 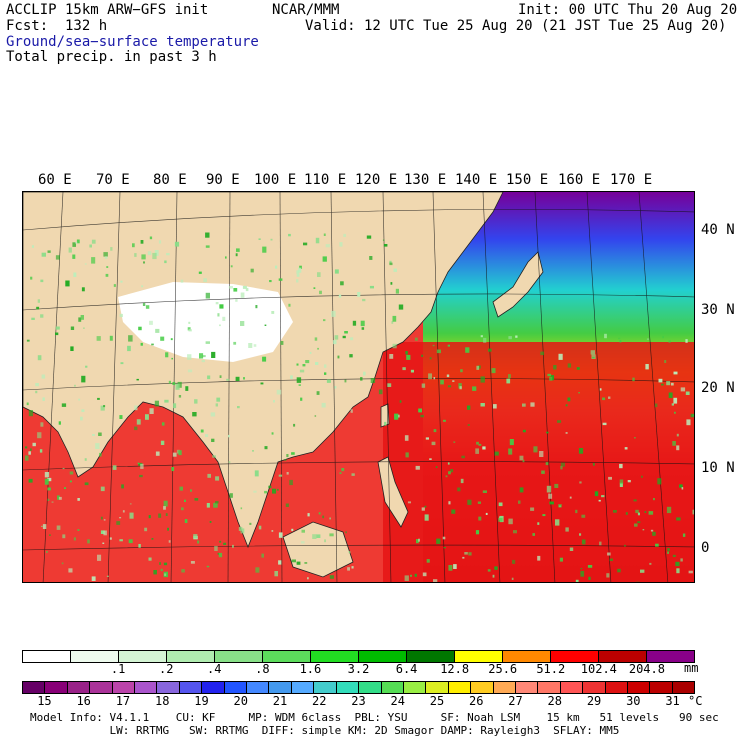 I want to click on tick-label: 25.6, so click(x=503, y=669).